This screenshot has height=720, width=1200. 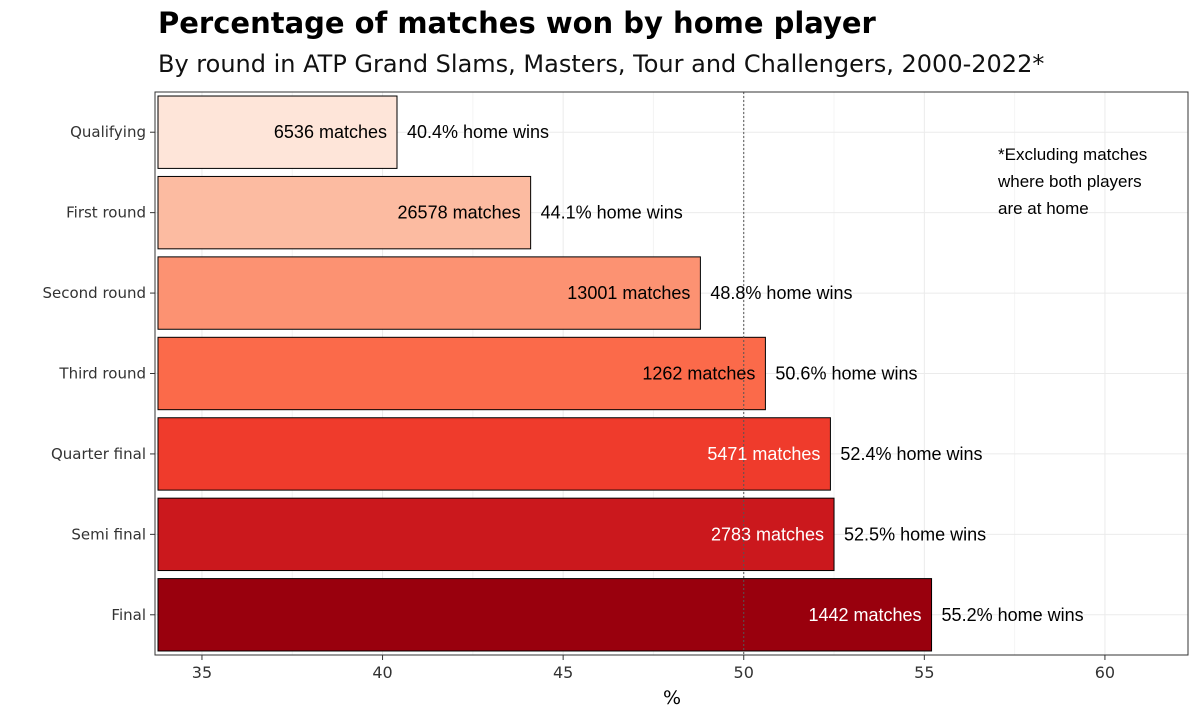 I want to click on value-label: 55.2% home wins, so click(x=1013, y=615).